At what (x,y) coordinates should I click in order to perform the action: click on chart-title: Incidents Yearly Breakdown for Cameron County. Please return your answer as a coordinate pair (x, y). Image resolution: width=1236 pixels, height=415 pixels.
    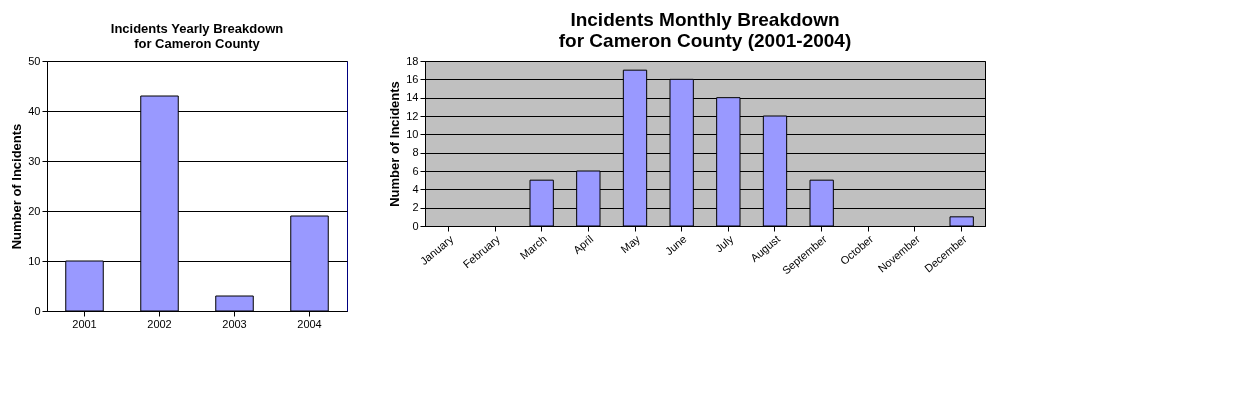
    Looking at the image, I should click on (197, 36).